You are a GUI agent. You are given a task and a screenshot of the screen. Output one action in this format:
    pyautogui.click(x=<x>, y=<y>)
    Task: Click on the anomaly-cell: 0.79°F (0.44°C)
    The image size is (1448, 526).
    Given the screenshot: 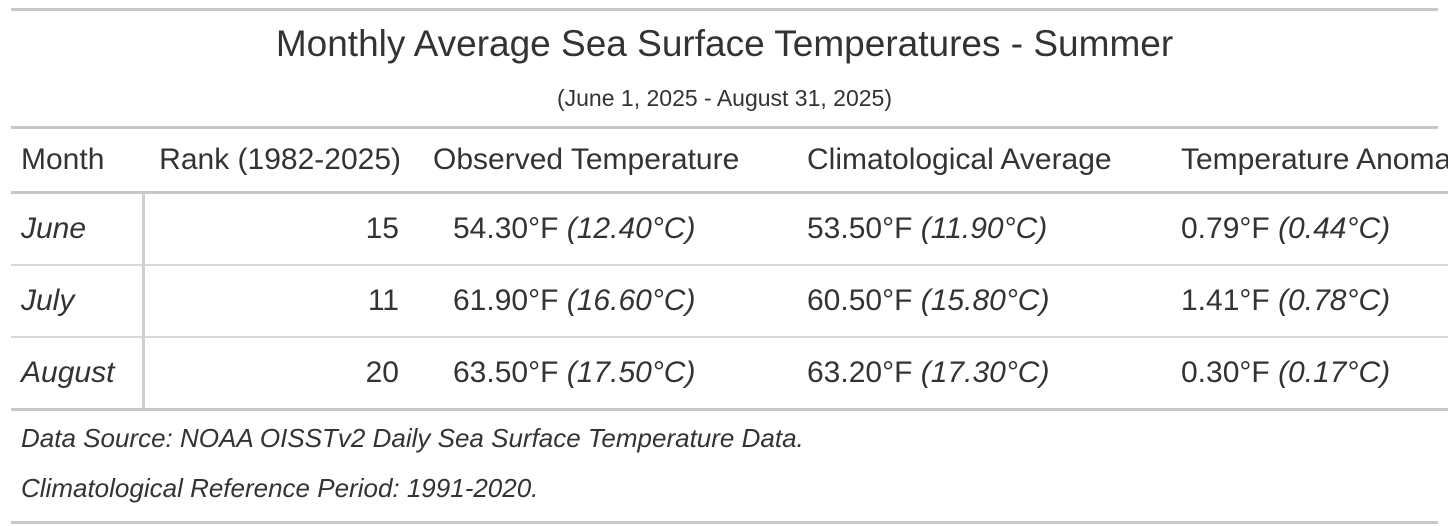 What is the action you would take?
    pyautogui.click(x=1302, y=229)
    